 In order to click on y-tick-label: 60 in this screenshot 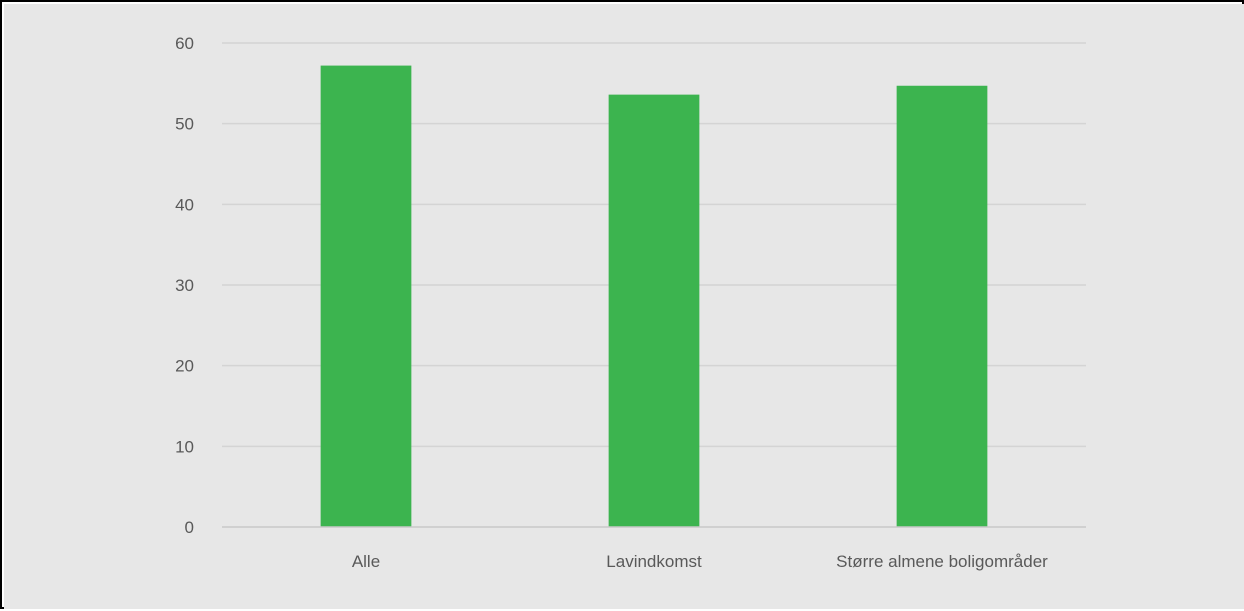, I will do `click(184, 43)`.